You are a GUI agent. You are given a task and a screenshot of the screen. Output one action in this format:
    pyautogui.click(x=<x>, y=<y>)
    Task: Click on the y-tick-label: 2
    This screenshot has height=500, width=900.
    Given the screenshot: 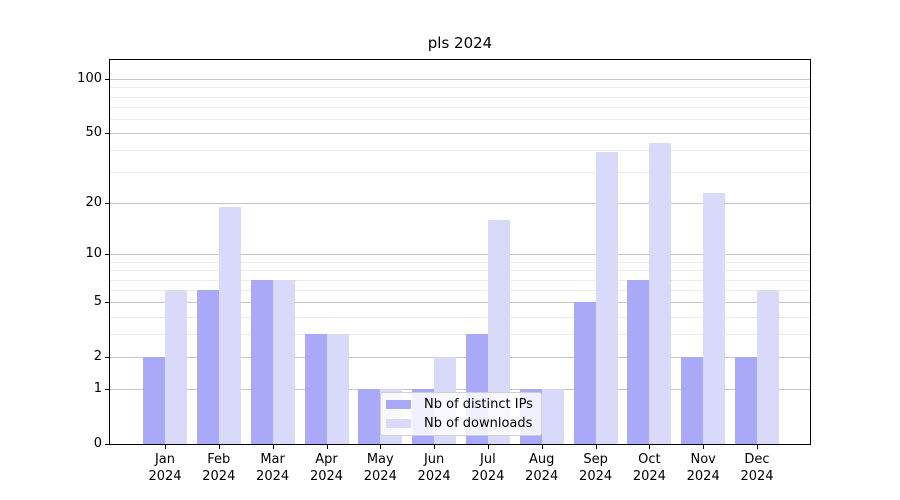 What is the action you would take?
    pyautogui.click(x=97, y=357)
    